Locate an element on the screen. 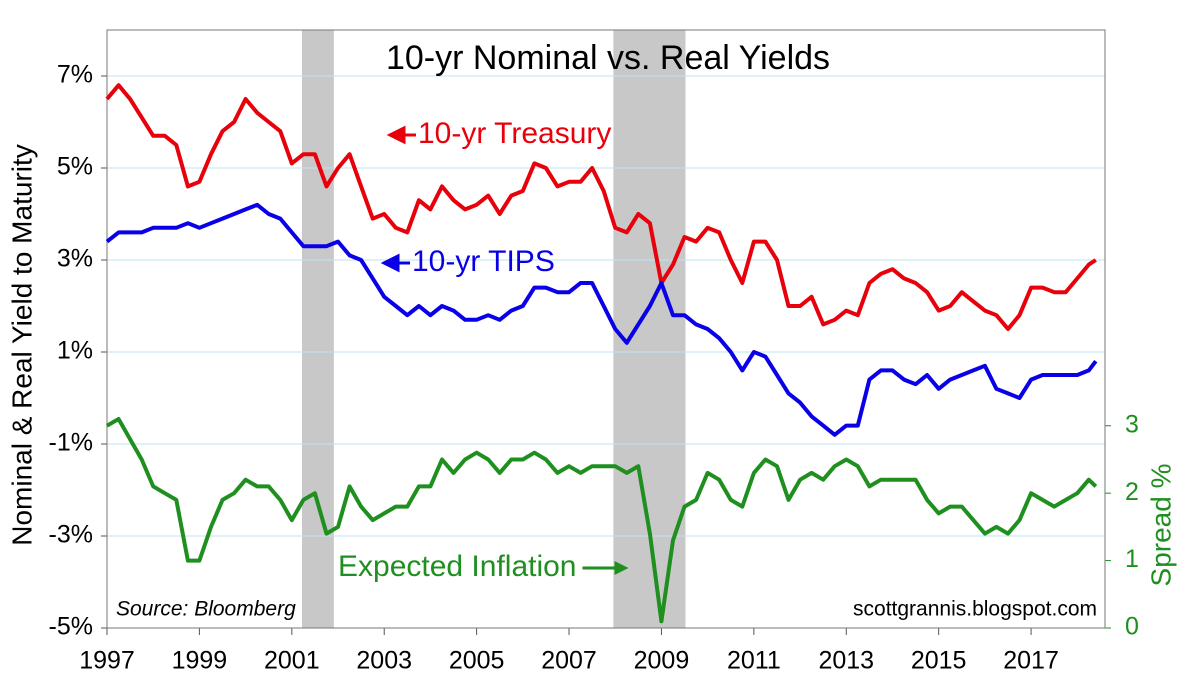 The height and width of the screenshot is (686, 1188). y2-axis-title: Spread % is located at coordinates (1160, 525).